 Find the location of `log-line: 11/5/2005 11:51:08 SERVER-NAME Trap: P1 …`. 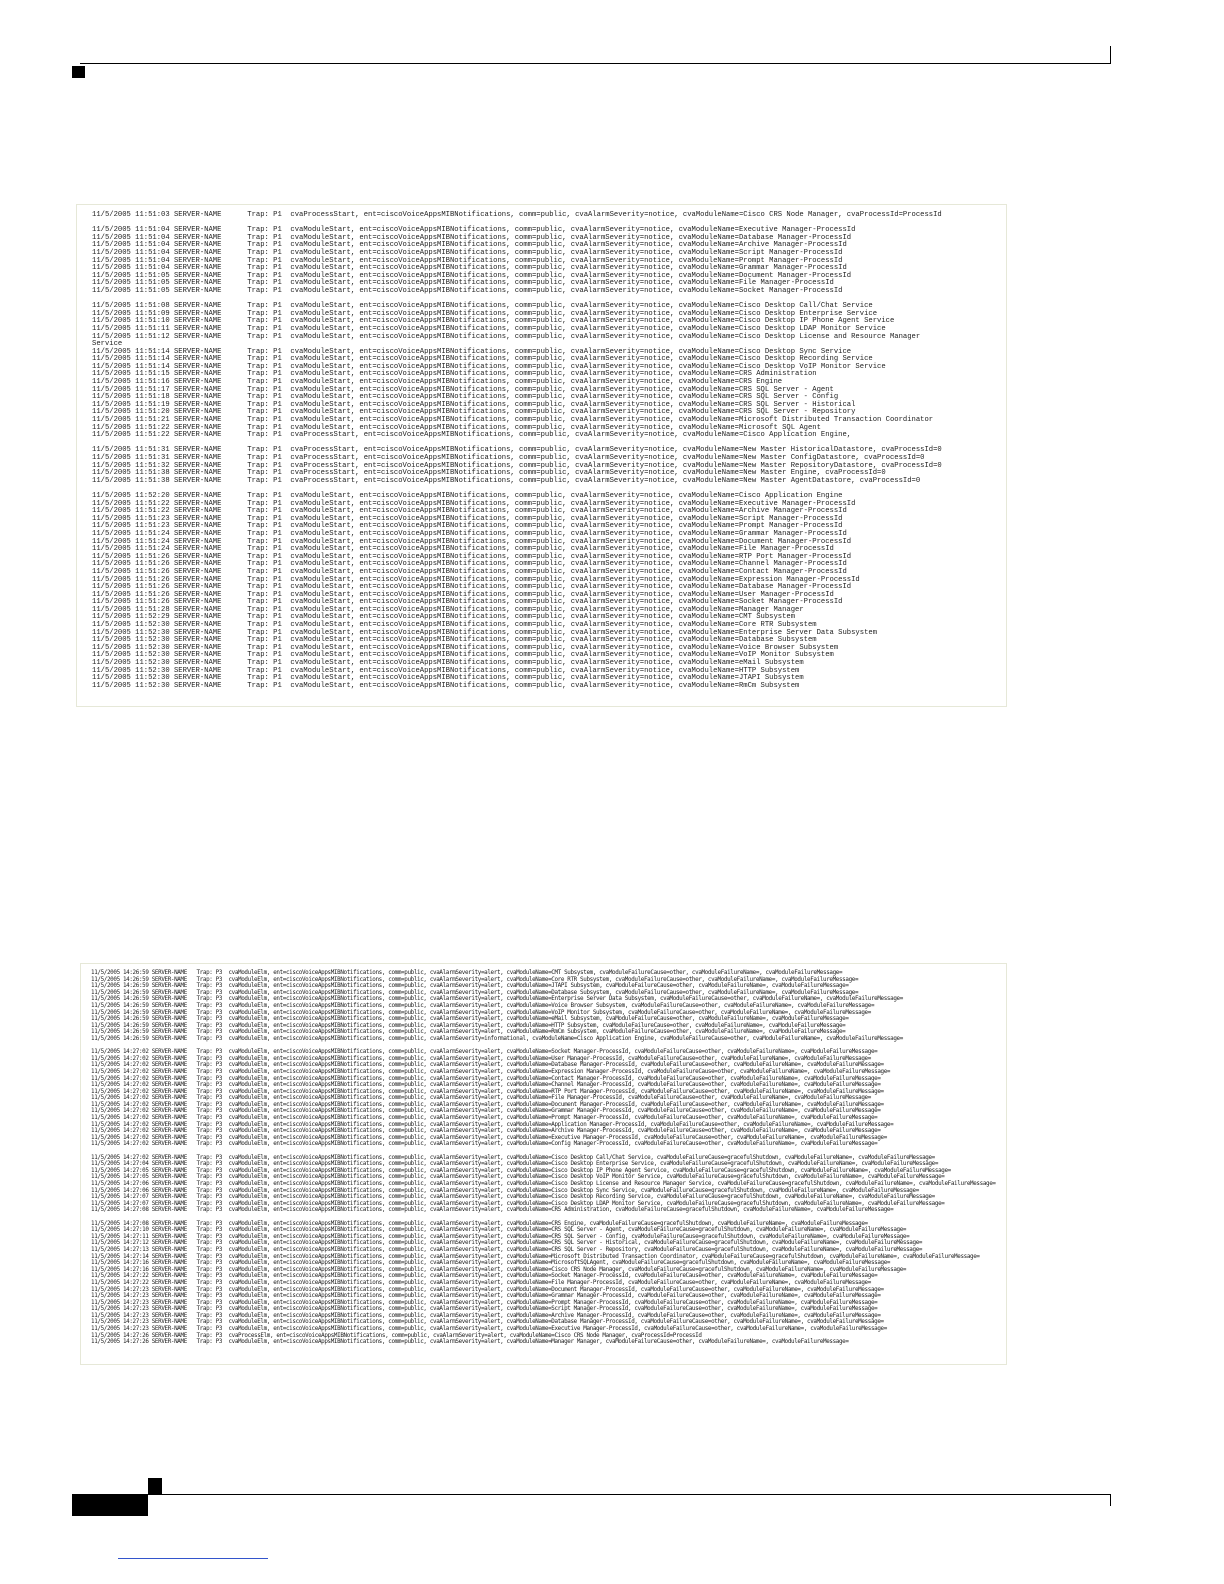

log-line: 11/5/2005 11:51:08 SERVER-NAME Trap: P1 … is located at coordinates (482, 306).